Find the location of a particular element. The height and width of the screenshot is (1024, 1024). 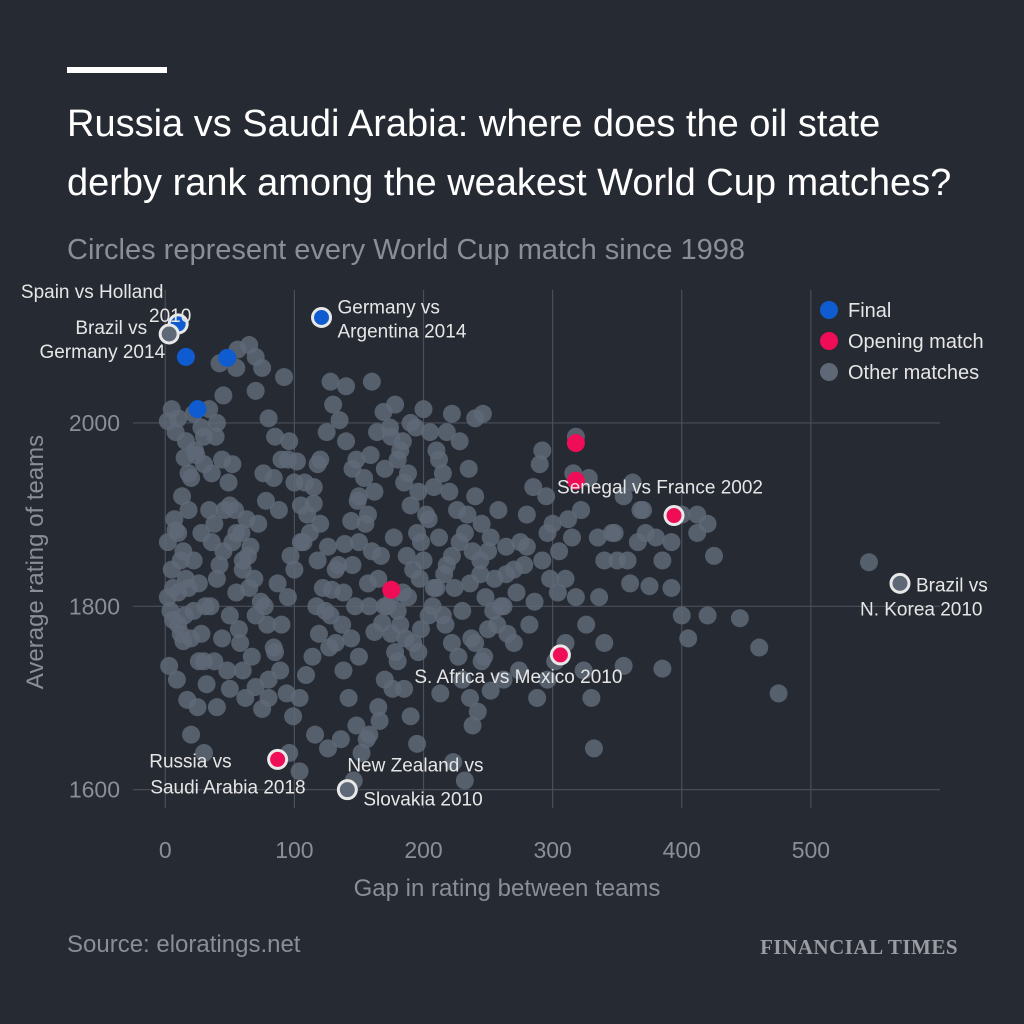

highlight-label: 2010 is located at coordinates (170, 316).